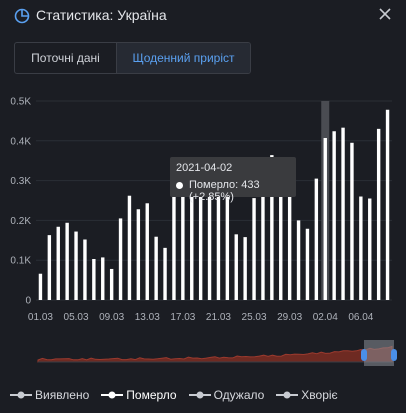  I want to click on pie-chart-icon, so click(22, 16).